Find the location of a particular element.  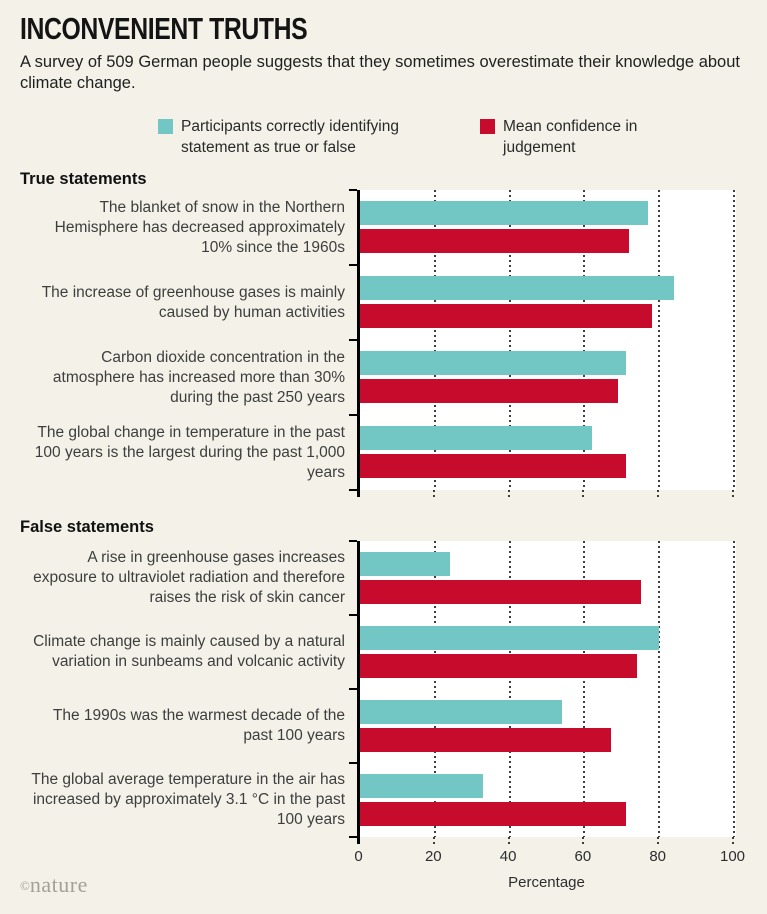

nature-logo-text: nature is located at coordinates (58, 884).